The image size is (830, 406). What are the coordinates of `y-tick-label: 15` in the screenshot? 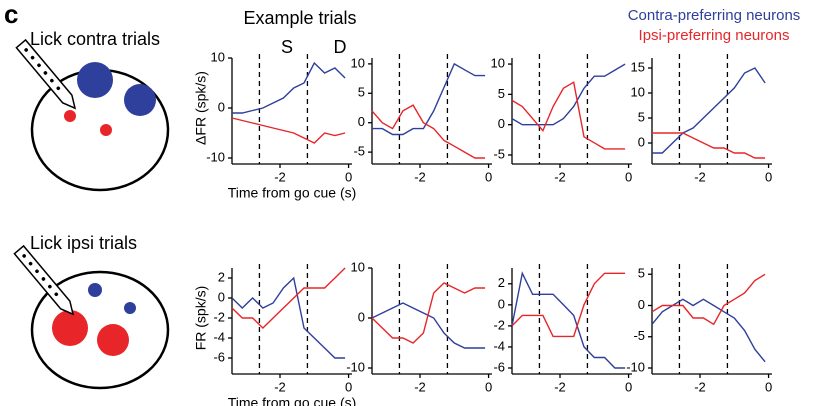 It's located at (638, 66).